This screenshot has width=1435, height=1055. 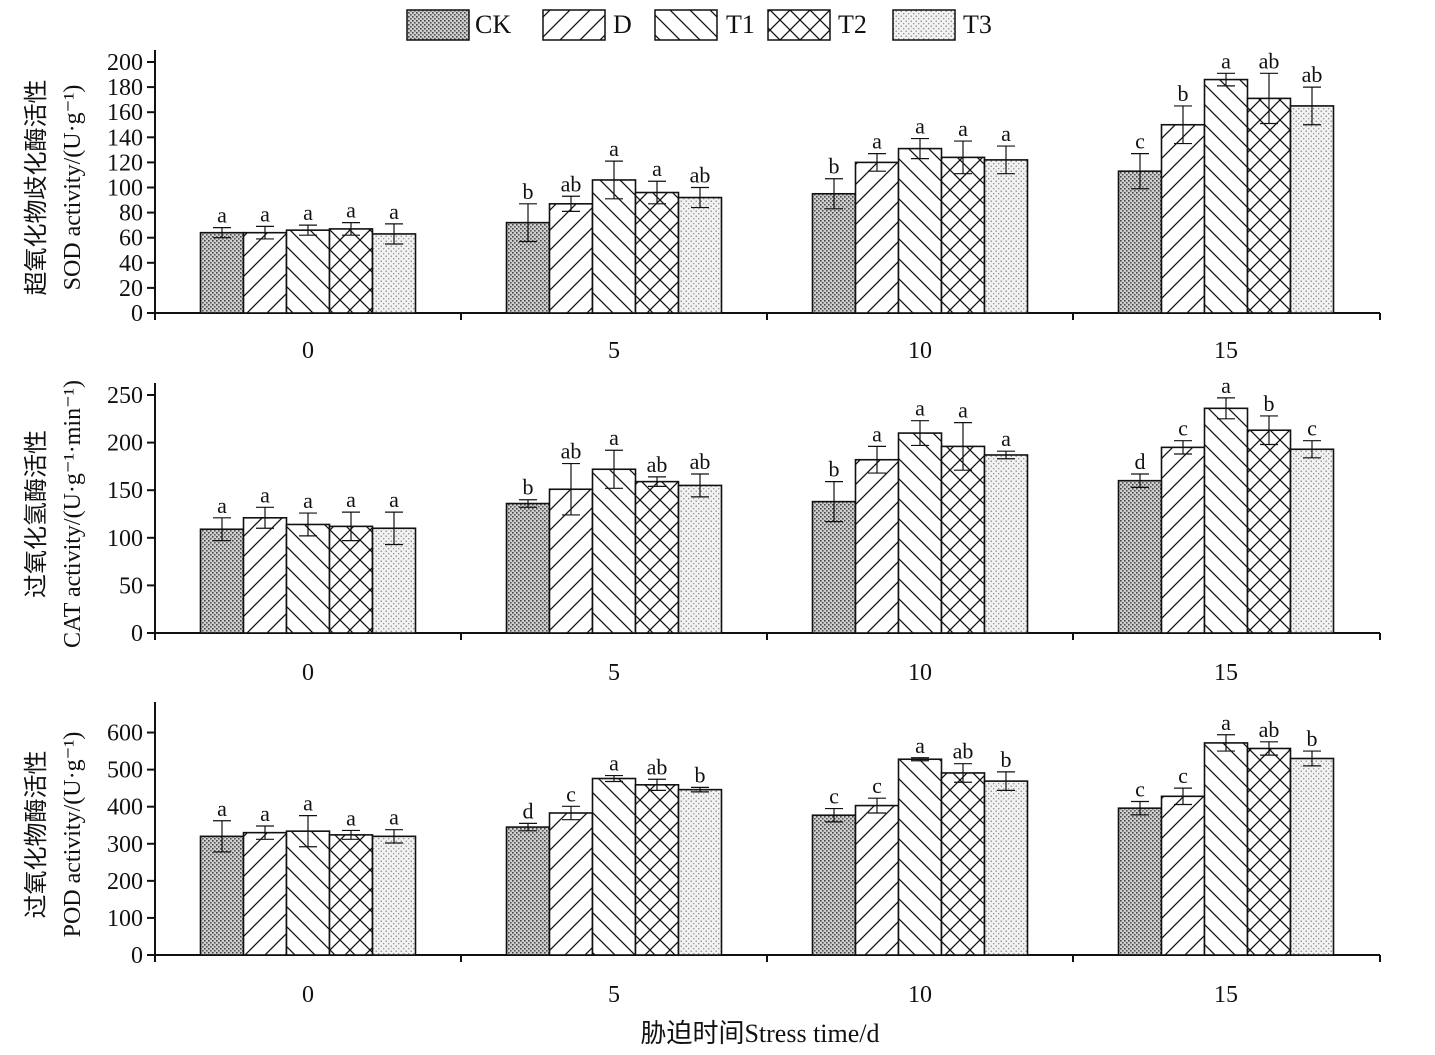 What do you see at coordinates (438, 25) in the screenshot?
I see `legend-swatch-ck` at bounding box center [438, 25].